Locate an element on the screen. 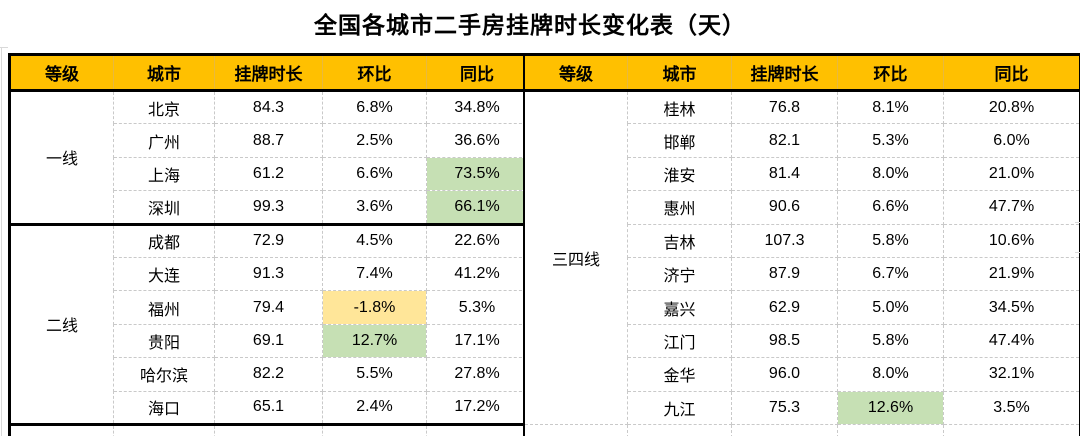  mom-cell: 3.6% is located at coordinates (374, 207).